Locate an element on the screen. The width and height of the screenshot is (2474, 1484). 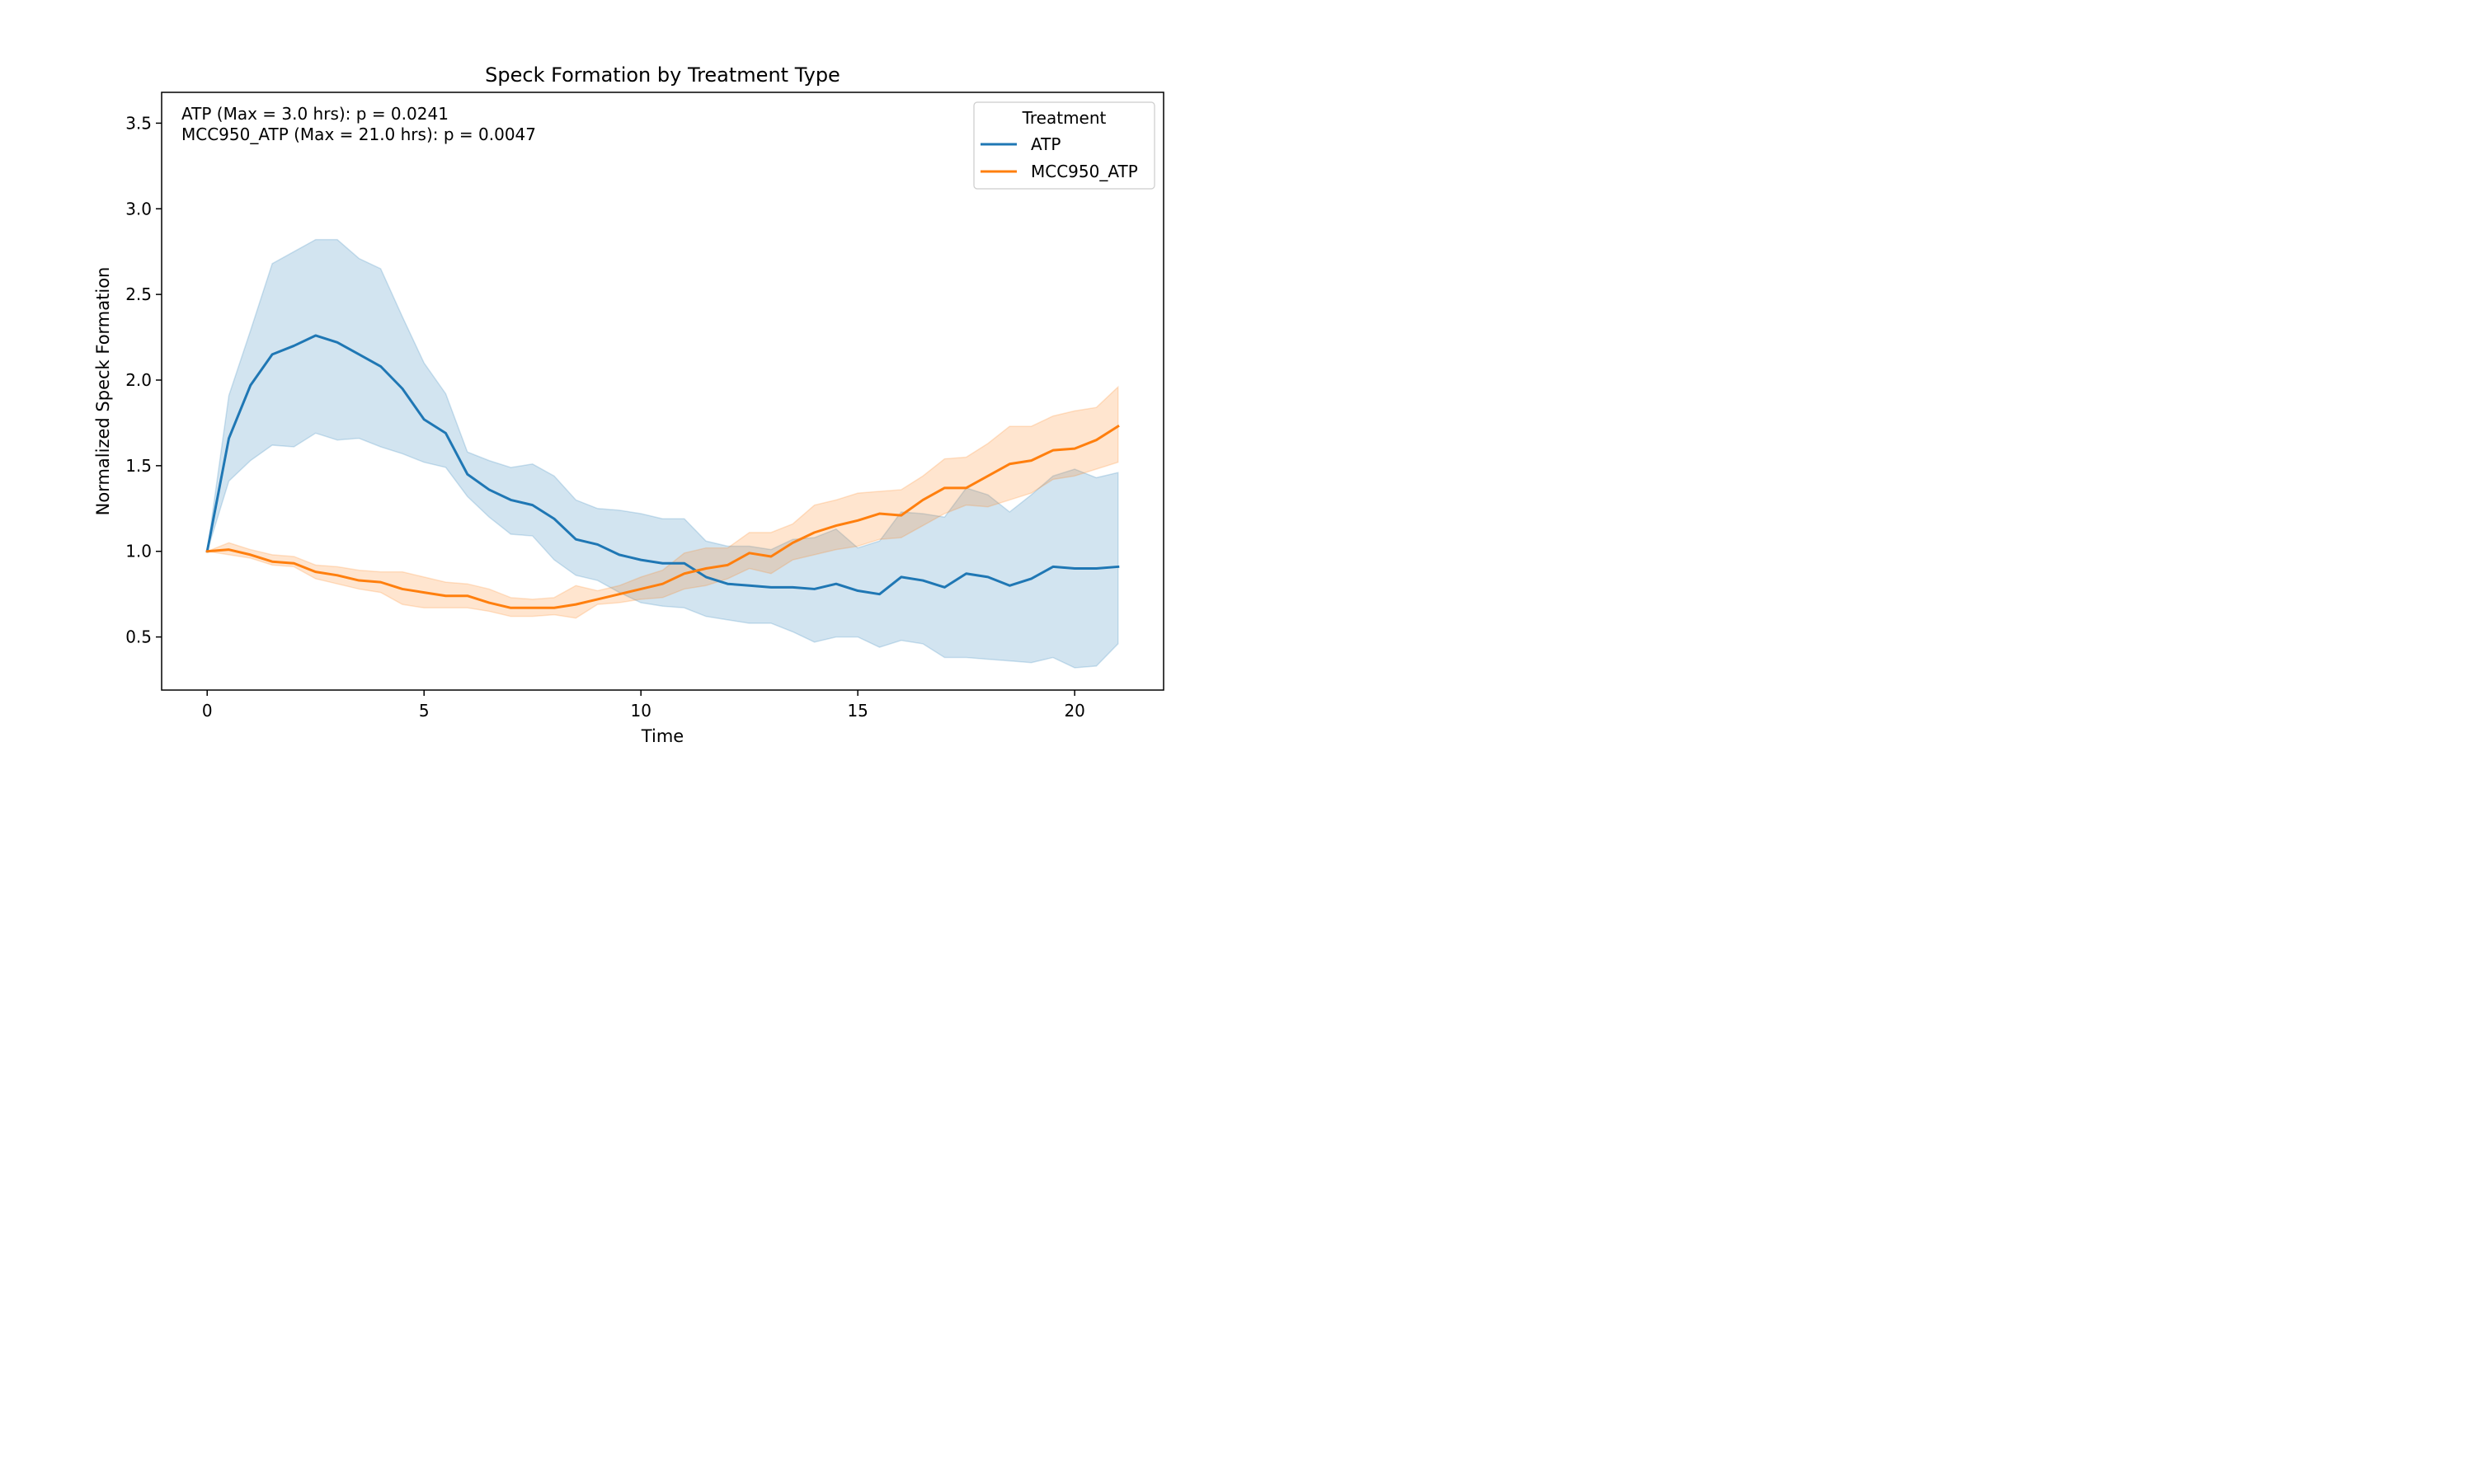
y-tick-label: 1.0 is located at coordinates (138, 551).